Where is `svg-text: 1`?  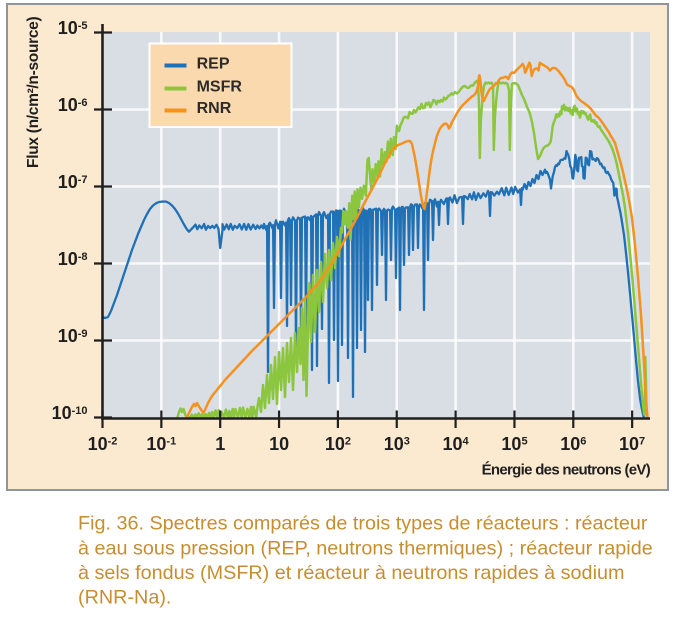
svg-text: 1 is located at coordinates (220, 444).